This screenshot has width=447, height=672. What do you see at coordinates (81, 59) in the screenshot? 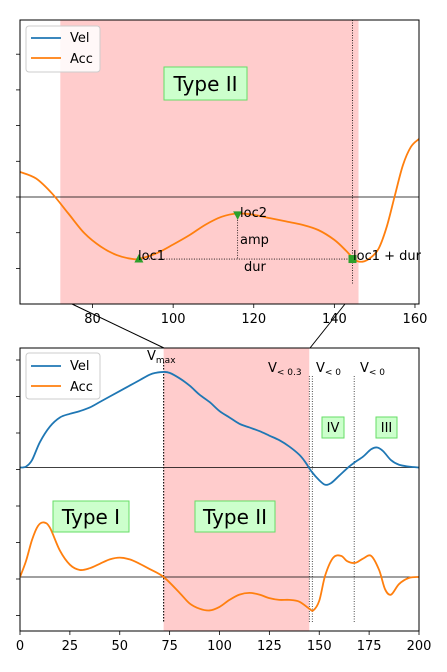
I see `top-legend-acc-label: Acc` at bounding box center [81, 59].